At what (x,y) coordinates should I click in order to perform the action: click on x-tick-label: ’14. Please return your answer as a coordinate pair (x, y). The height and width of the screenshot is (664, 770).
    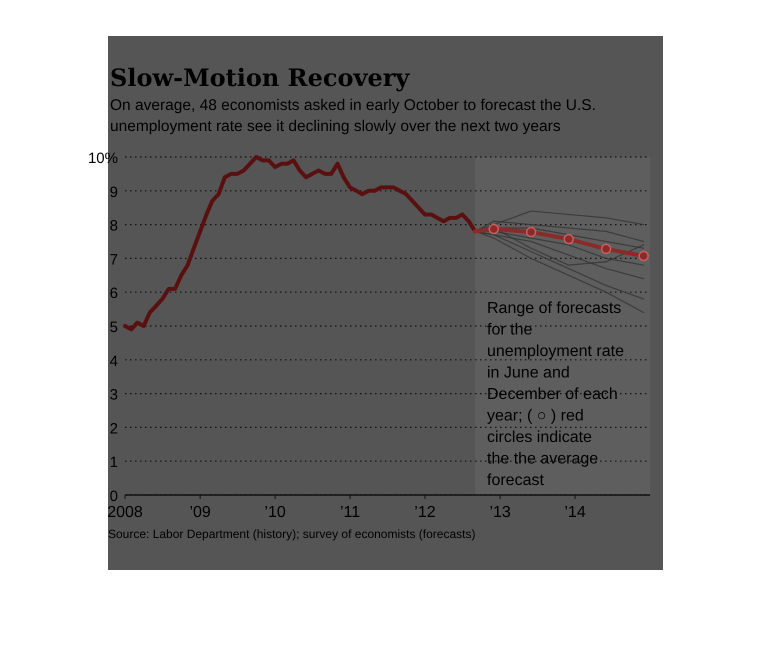
    Looking at the image, I should click on (575, 512).